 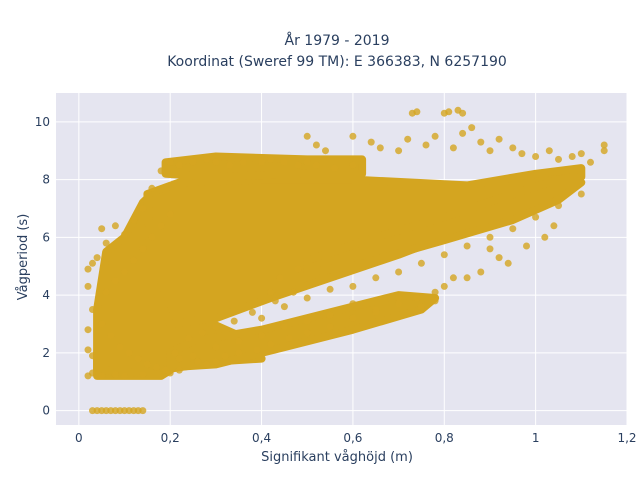 What do you see at coordinates (23, 257) in the screenshot?
I see `y-axis-label: Vågperiod (s)` at bounding box center [23, 257].